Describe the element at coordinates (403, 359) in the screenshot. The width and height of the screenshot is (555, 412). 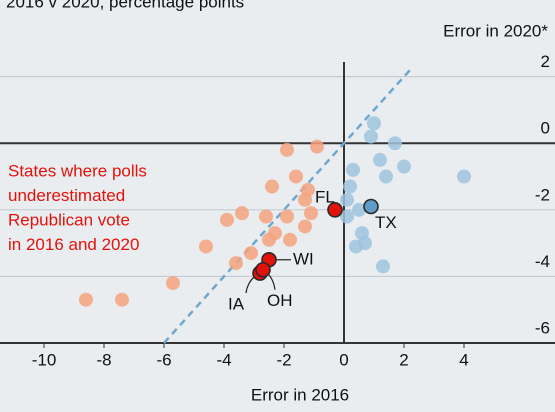
I see `x-tick-label: 2` at that location.